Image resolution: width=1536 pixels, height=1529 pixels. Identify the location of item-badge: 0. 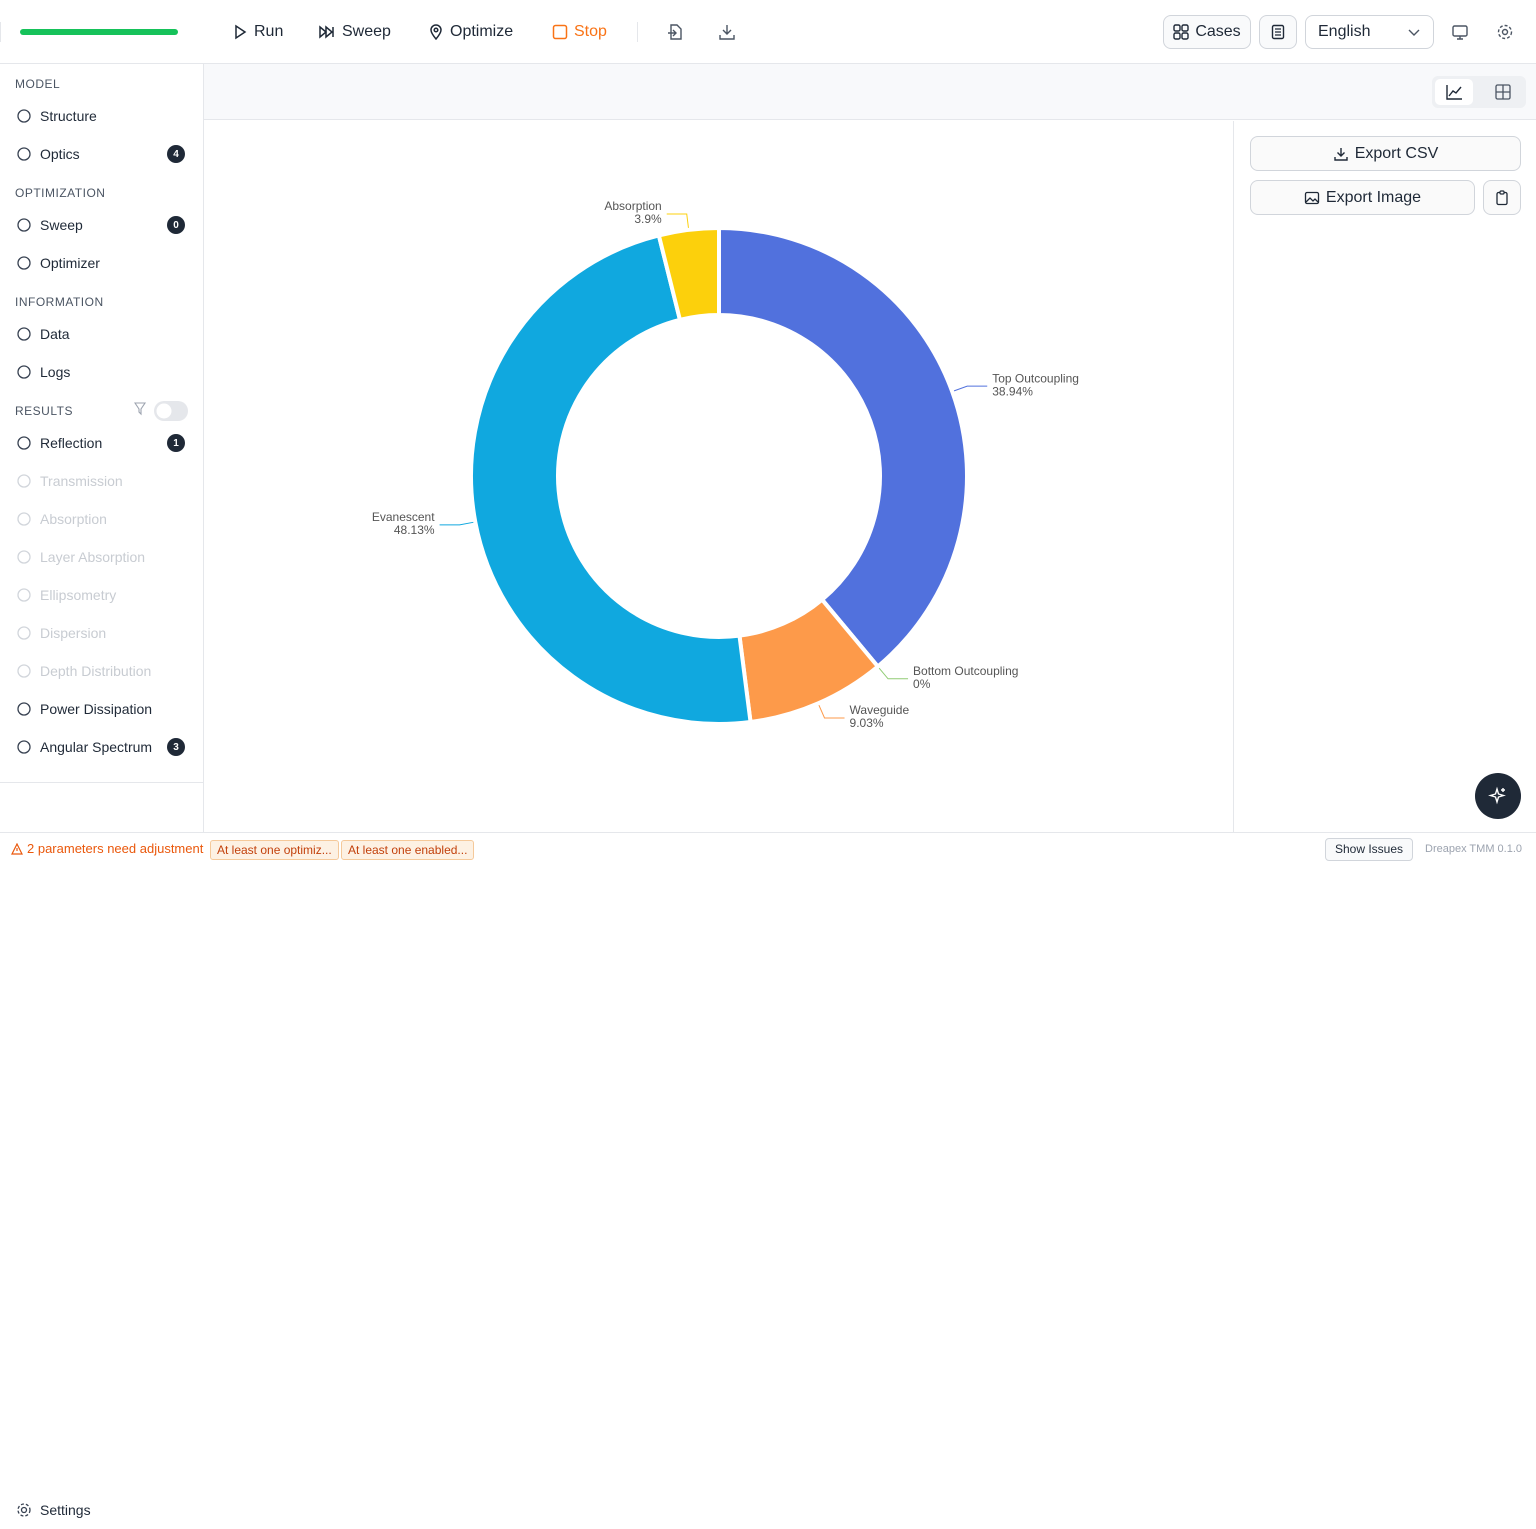
(176, 225).